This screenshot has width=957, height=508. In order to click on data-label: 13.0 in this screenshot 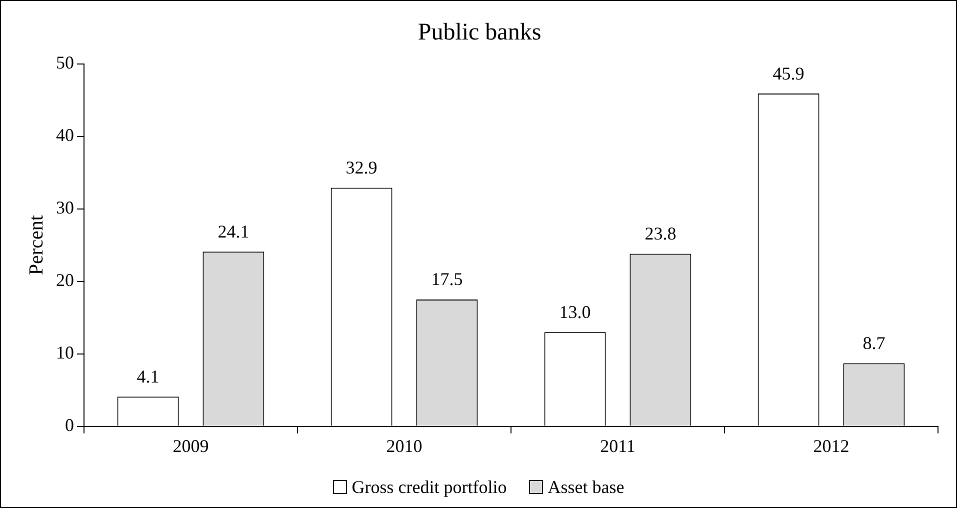, I will do `click(575, 312)`.